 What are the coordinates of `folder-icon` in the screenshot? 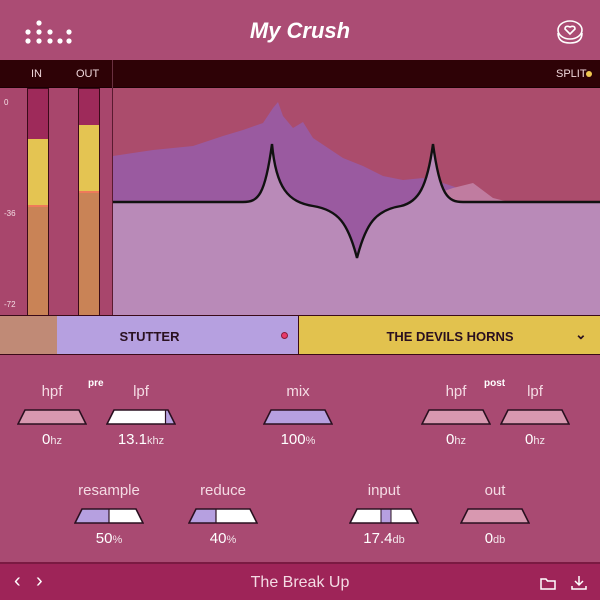 It's located at (548, 583).